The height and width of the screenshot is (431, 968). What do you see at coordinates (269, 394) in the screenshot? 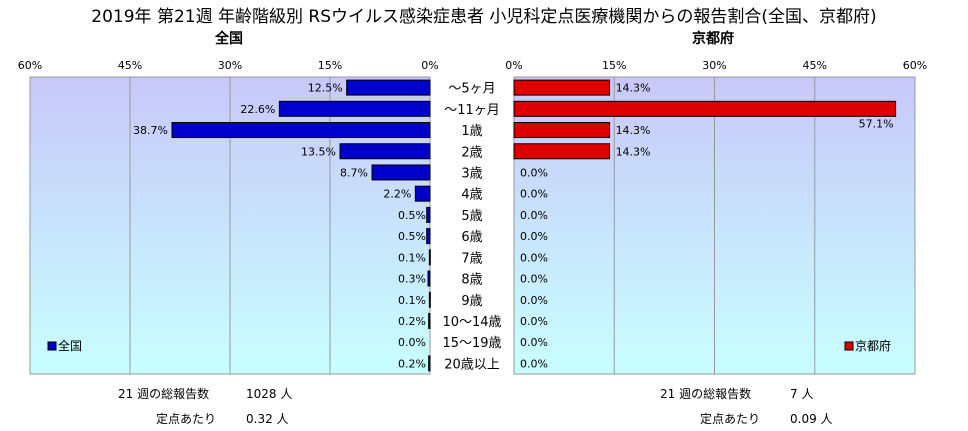
I see `national-total-value: 1028 人` at bounding box center [269, 394].